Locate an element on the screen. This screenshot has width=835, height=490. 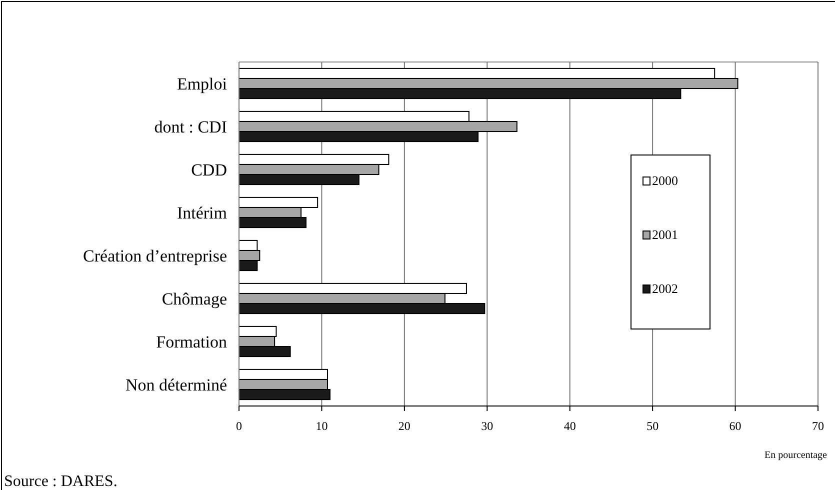
legend-label: 2002 is located at coordinates (665, 288).